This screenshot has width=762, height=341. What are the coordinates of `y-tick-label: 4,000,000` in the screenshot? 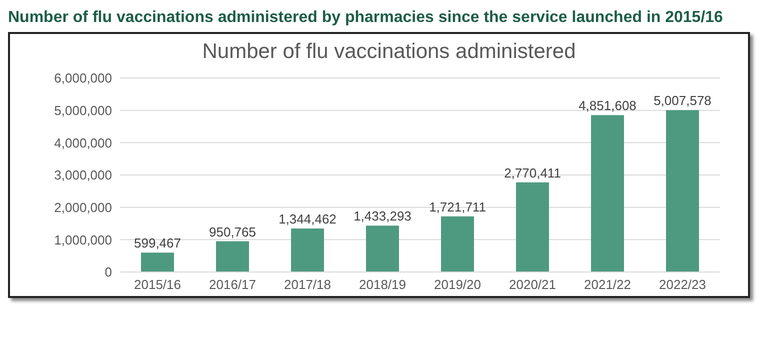 It's located at (83, 142).